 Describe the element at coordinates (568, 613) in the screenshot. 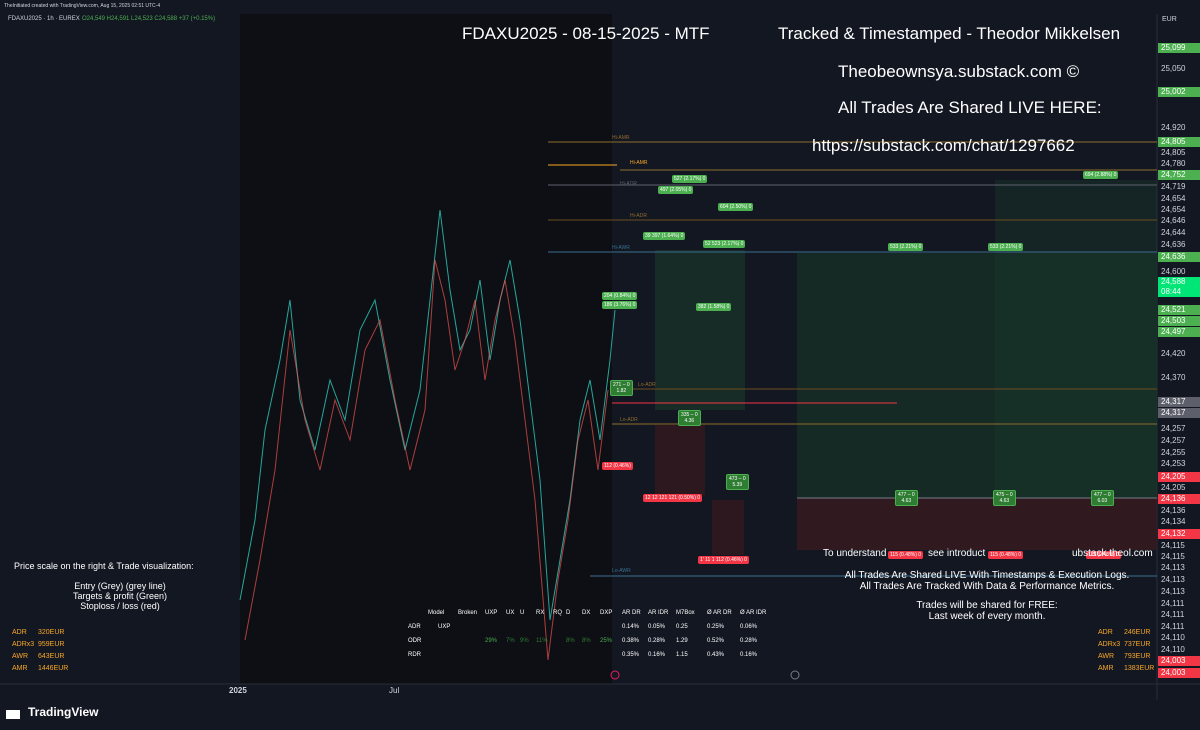

I see `table-header: D` at that location.